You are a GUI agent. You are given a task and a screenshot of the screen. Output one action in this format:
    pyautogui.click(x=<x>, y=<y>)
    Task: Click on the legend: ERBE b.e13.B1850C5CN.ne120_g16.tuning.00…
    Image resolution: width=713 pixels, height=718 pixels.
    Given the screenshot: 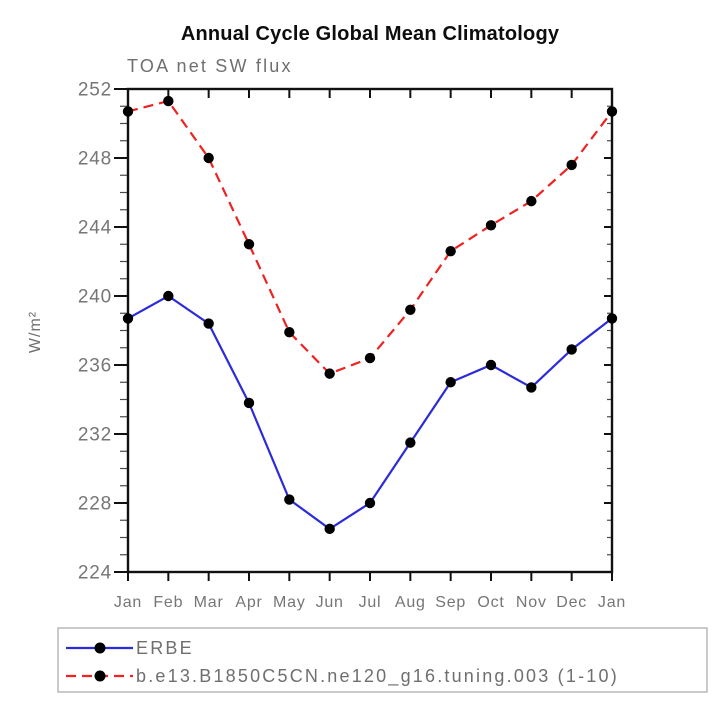 What is the action you would take?
    pyautogui.click(x=382, y=660)
    